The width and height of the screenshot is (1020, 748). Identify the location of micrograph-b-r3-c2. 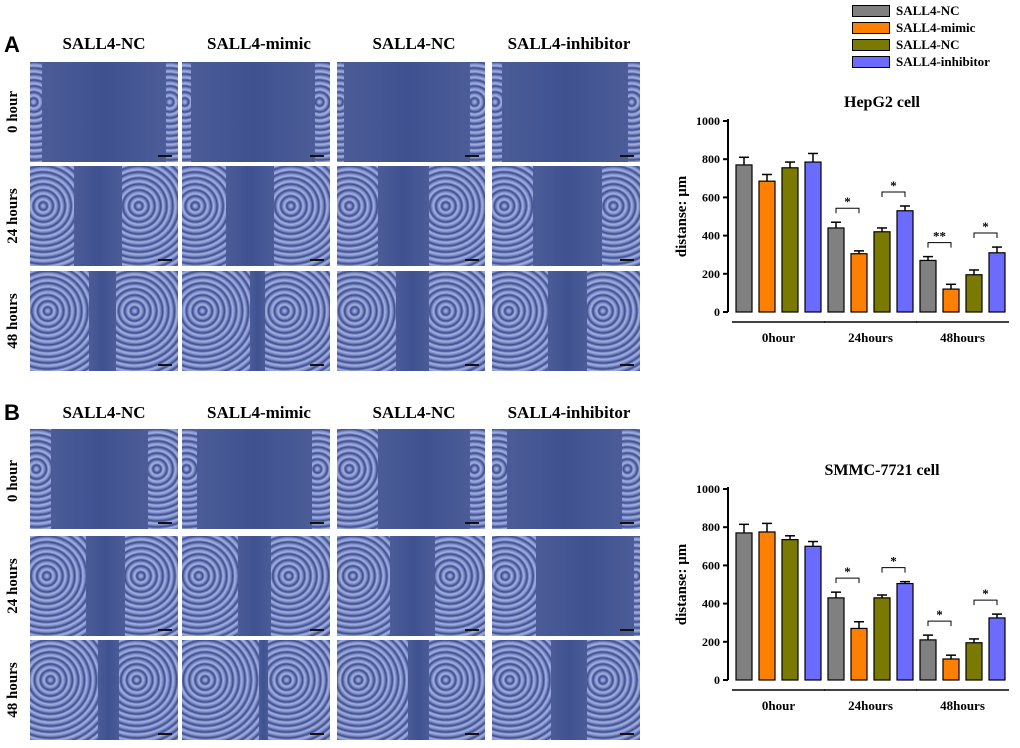
(256, 690).